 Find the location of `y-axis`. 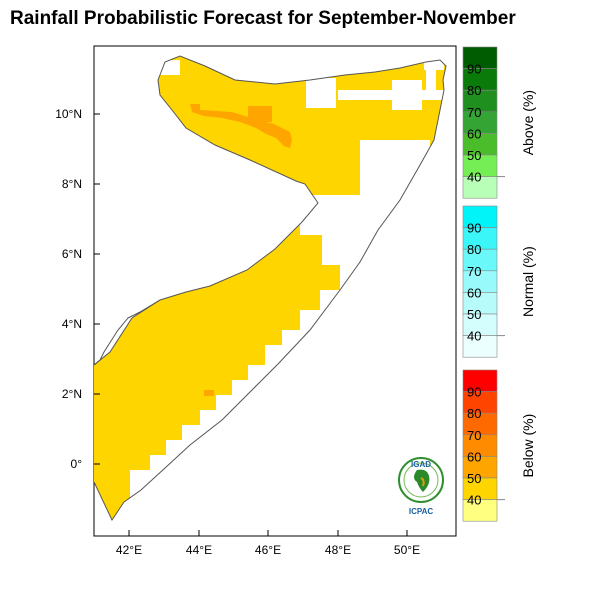

y-axis is located at coordinates (97, 289).